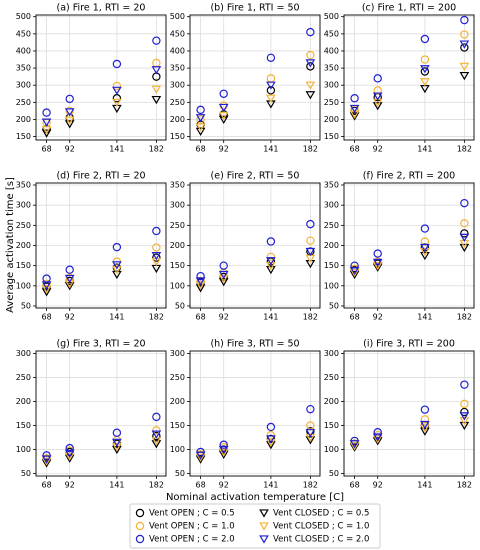 This screenshot has height=550, width=480. What do you see at coordinates (254, 8) in the screenshot?
I see `panel-title: (b) Fire 1, RTI = 50` at bounding box center [254, 8].